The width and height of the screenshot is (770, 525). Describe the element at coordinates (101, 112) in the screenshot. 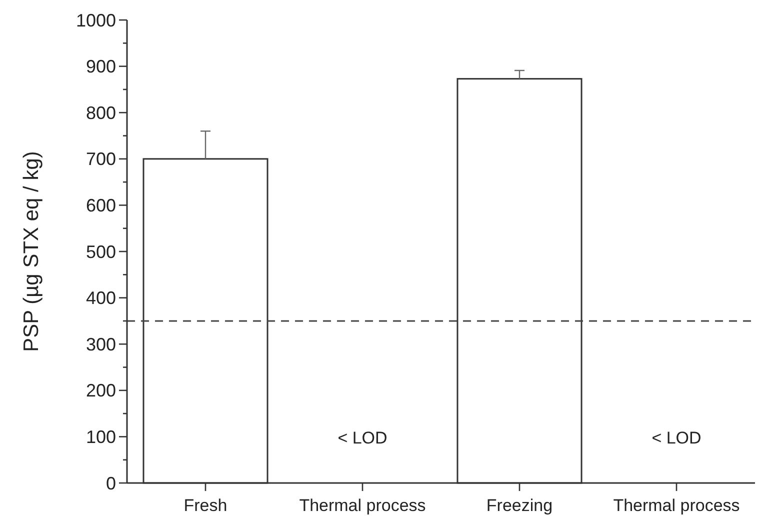

I see `y-tick-label: 800` at that location.